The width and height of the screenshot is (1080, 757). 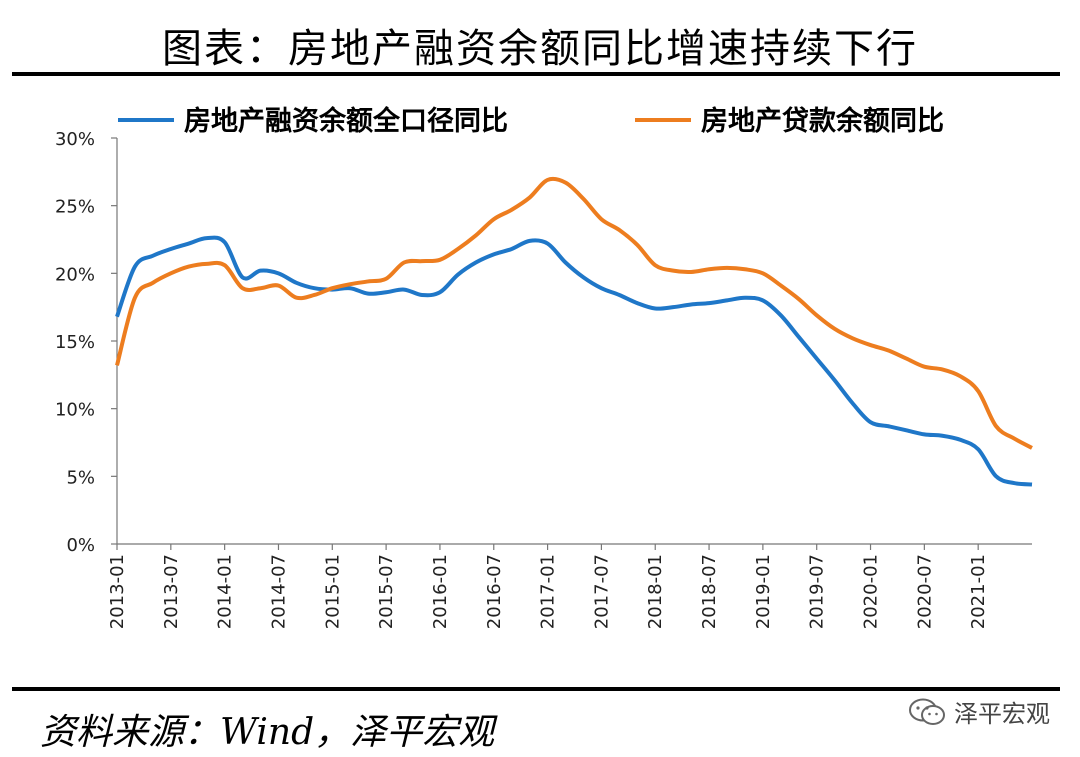 I want to click on y-tick-label: 25%, so click(x=75, y=207).